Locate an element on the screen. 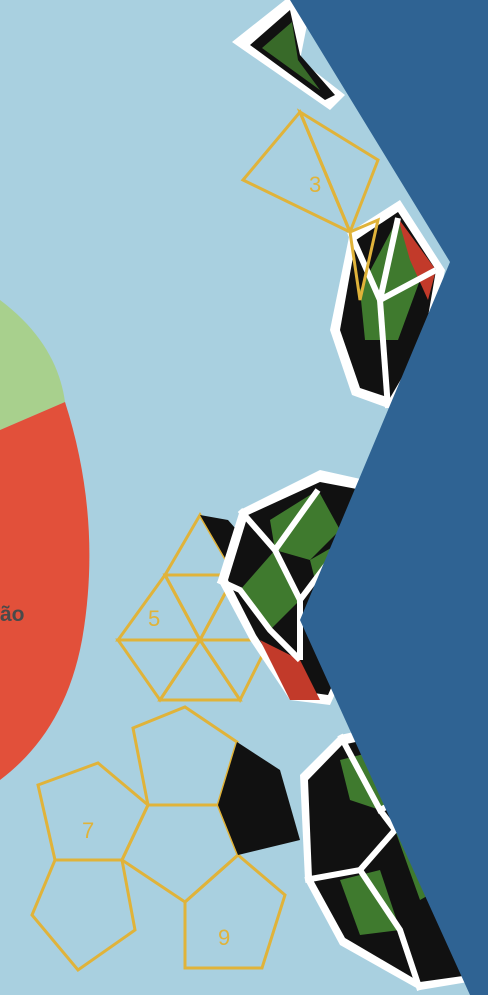 The width and height of the screenshot is (488, 995). net-3-triangles is located at coordinates (310, 172).